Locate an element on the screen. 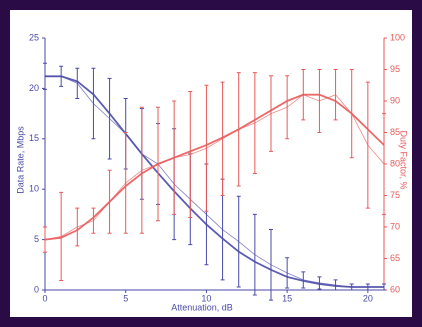 This screenshot has width=422, height=327. y-tick-label: 5 is located at coordinates (36, 239).